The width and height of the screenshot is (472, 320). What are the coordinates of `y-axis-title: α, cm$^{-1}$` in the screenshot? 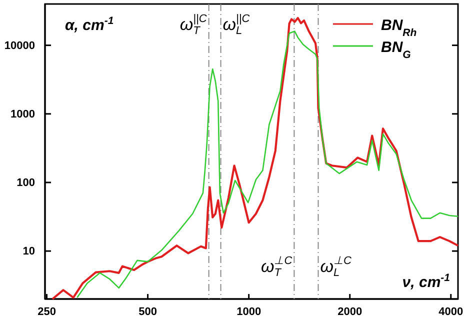 It's located at (89, 24).